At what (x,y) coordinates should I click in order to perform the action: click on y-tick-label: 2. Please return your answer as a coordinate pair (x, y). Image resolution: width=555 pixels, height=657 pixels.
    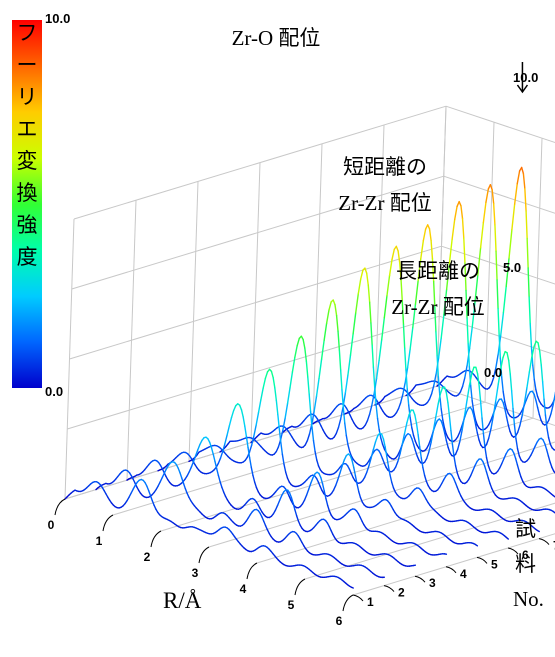
    Looking at the image, I should click on (401, 593).